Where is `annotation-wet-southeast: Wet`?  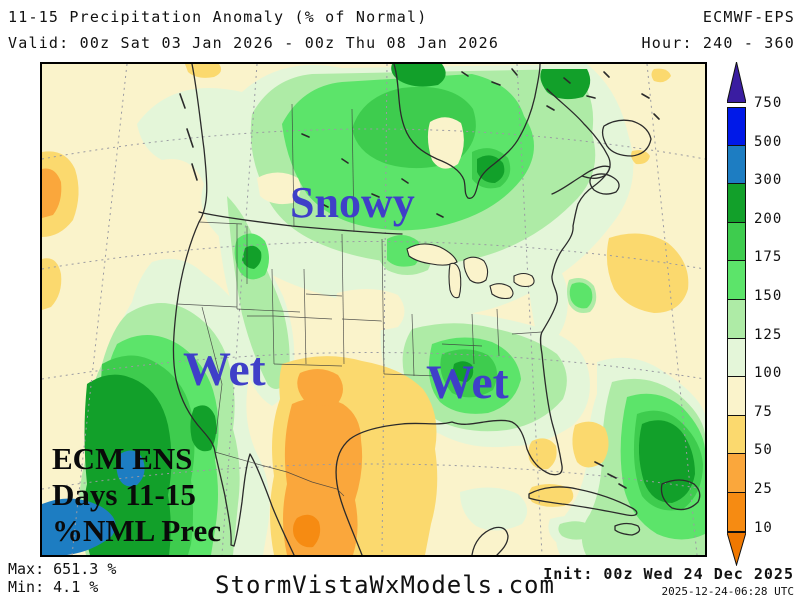
annotation-wet-southeast: Wet is located at coordinates (467, 382).